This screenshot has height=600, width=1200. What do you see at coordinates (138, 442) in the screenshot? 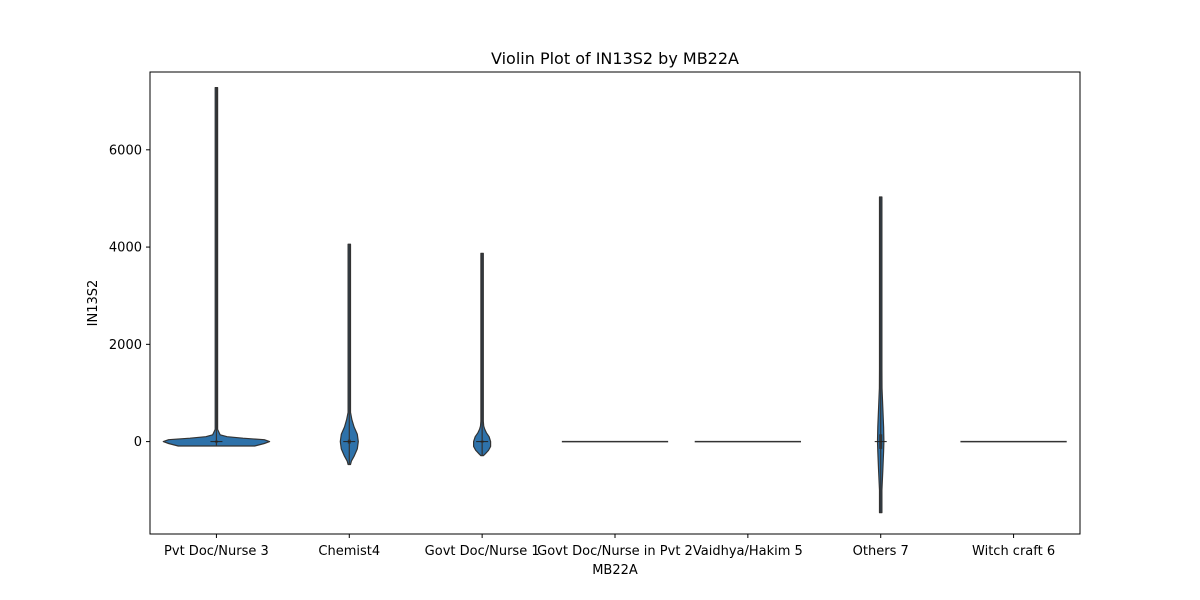
I see `y-tick-label: 0` at bounding box center [138, 442].